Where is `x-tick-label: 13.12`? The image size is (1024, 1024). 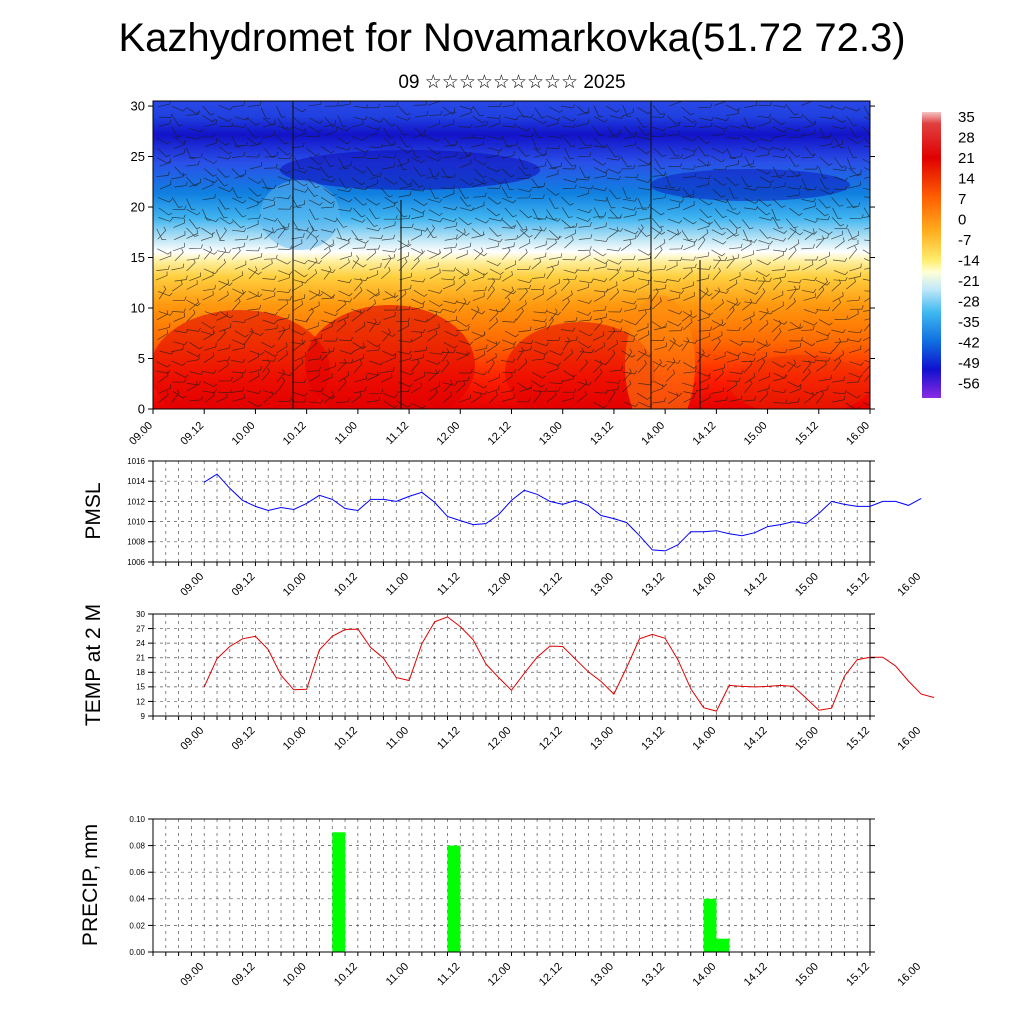 x-tick-label: 13.12 is located at coordinates (653, 585).